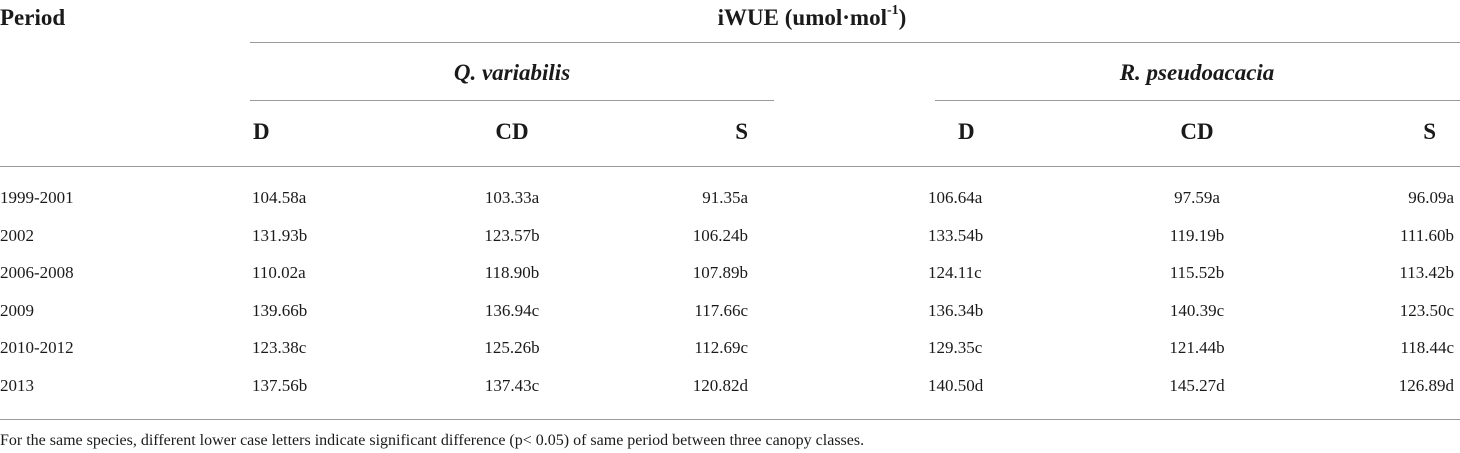  What do you see at coordinates (955, 197) in the screenshot?
I see `table-cell: 106.64a` at bounding box center [955, 197].